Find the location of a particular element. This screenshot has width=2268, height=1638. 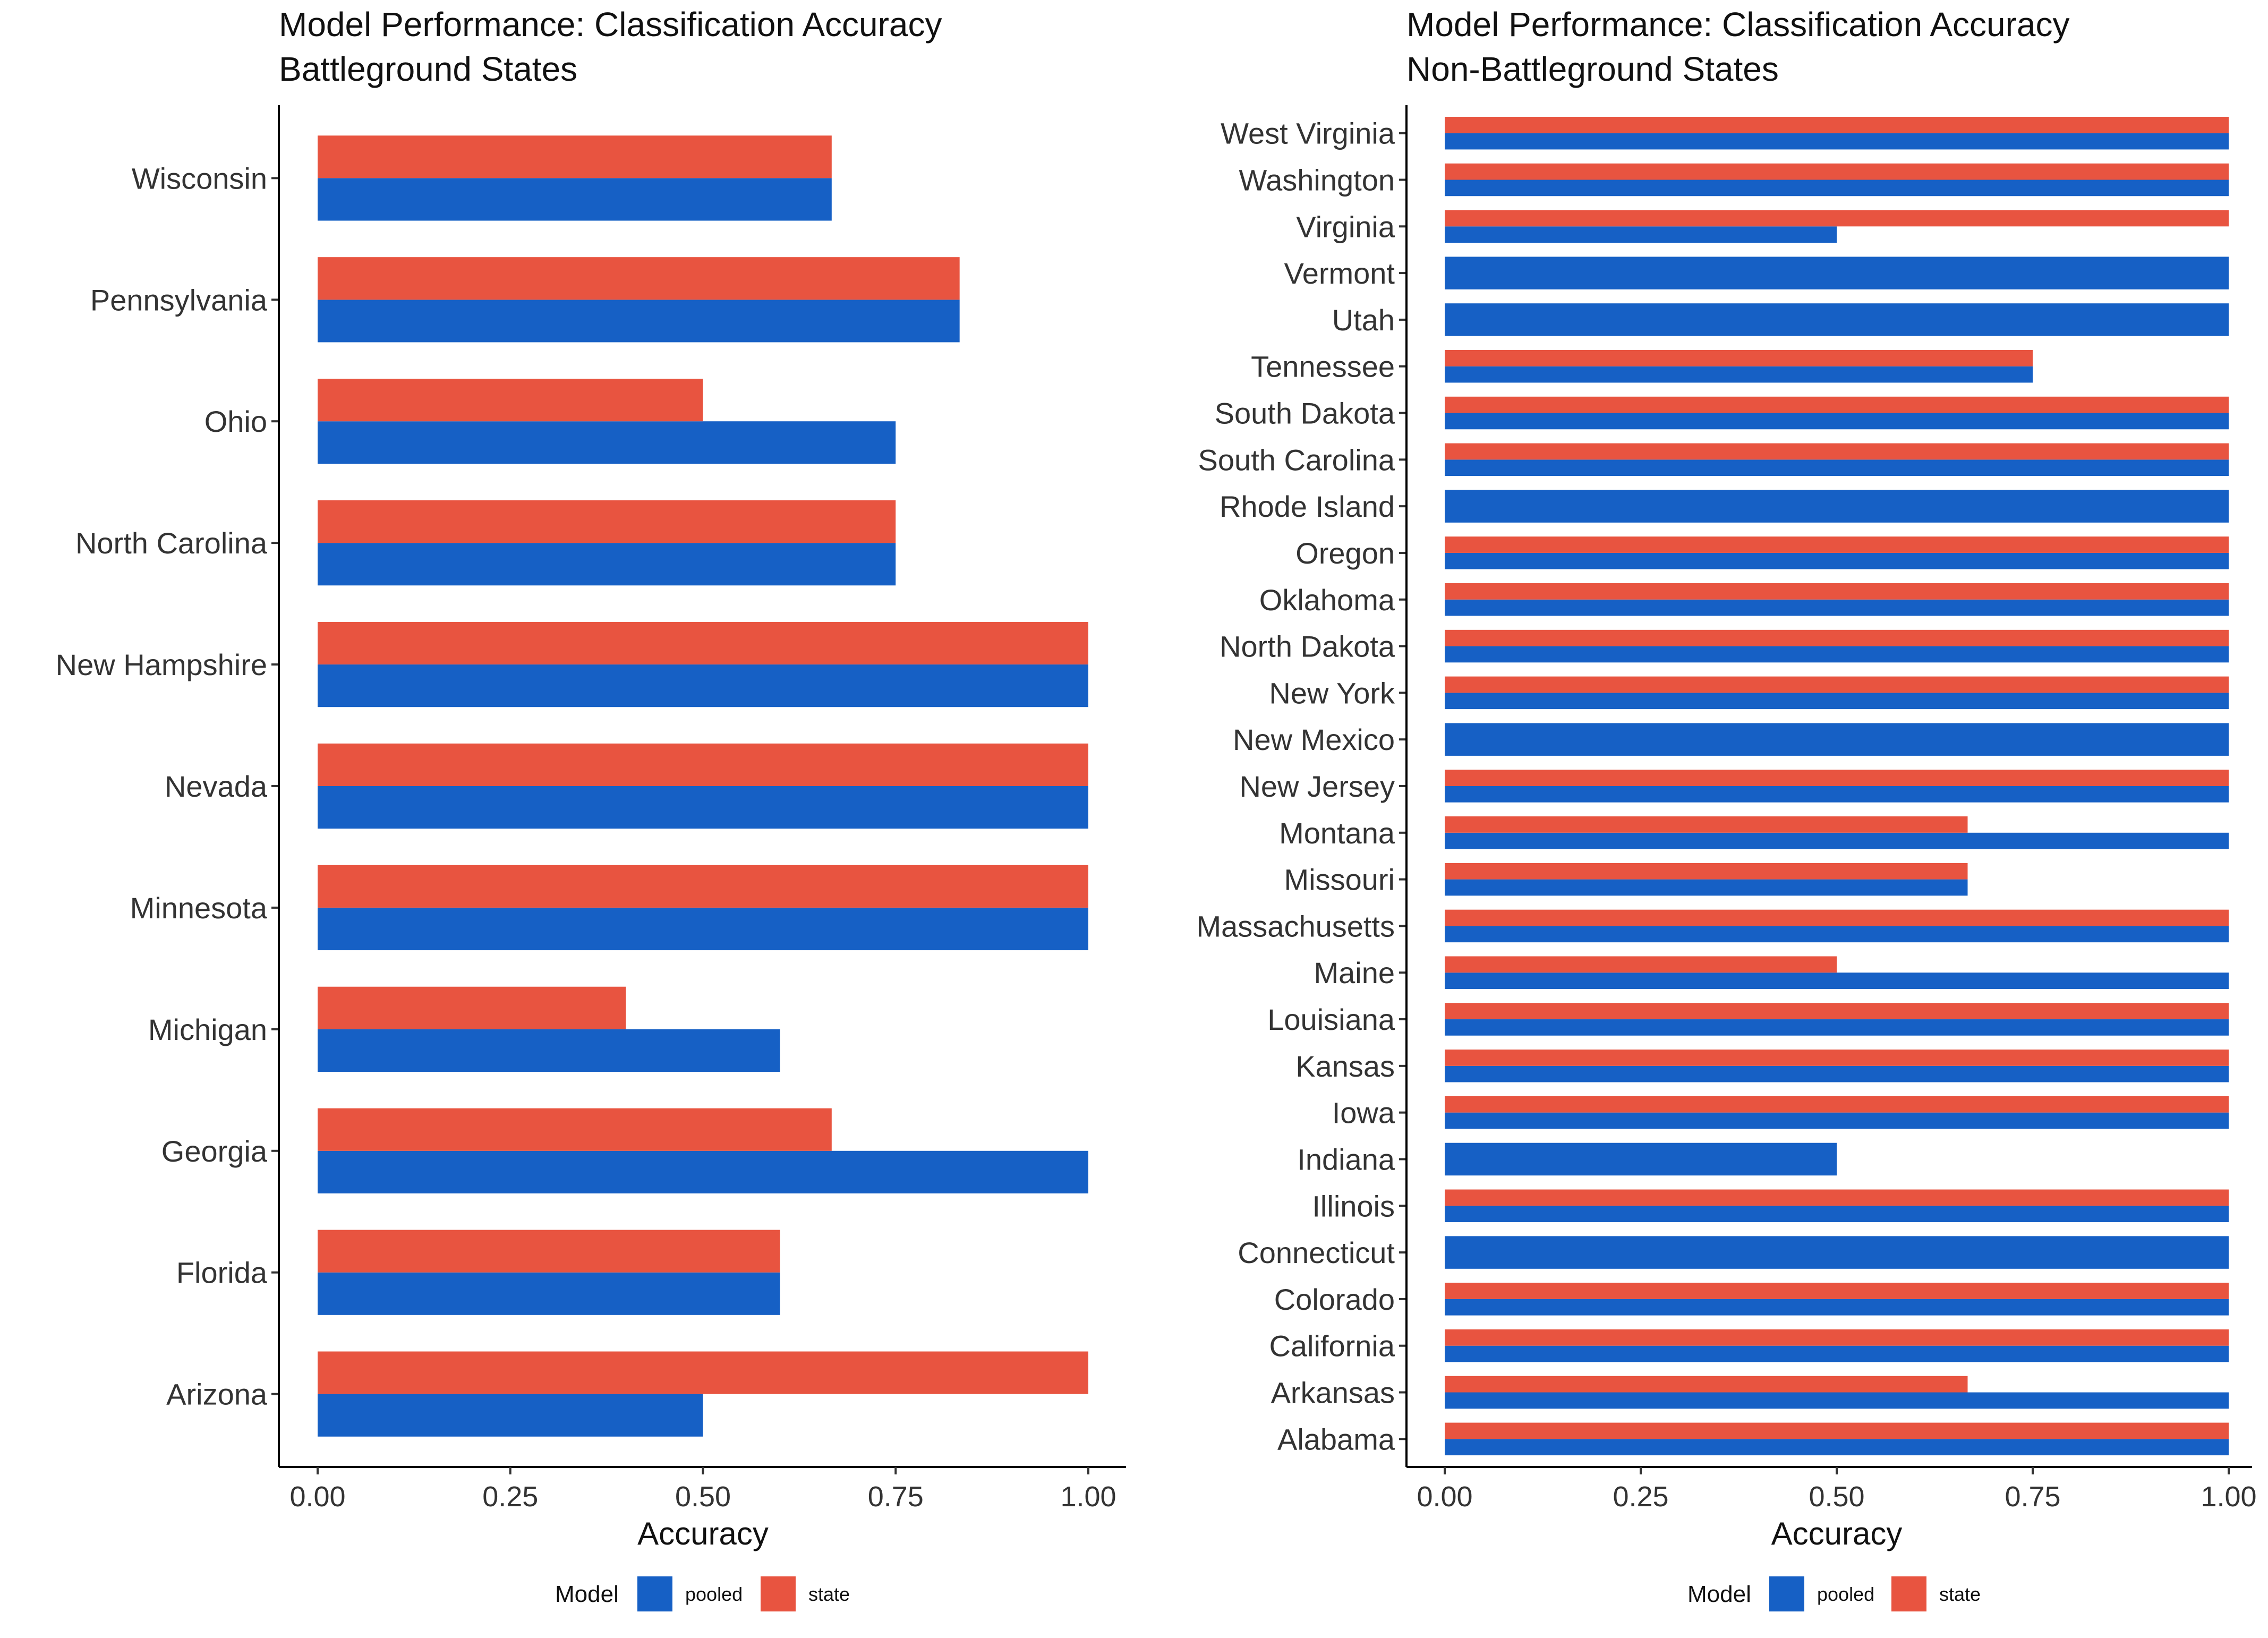

panel2-y-tick-label: New Jersey is located at coordinates (1317, 786).